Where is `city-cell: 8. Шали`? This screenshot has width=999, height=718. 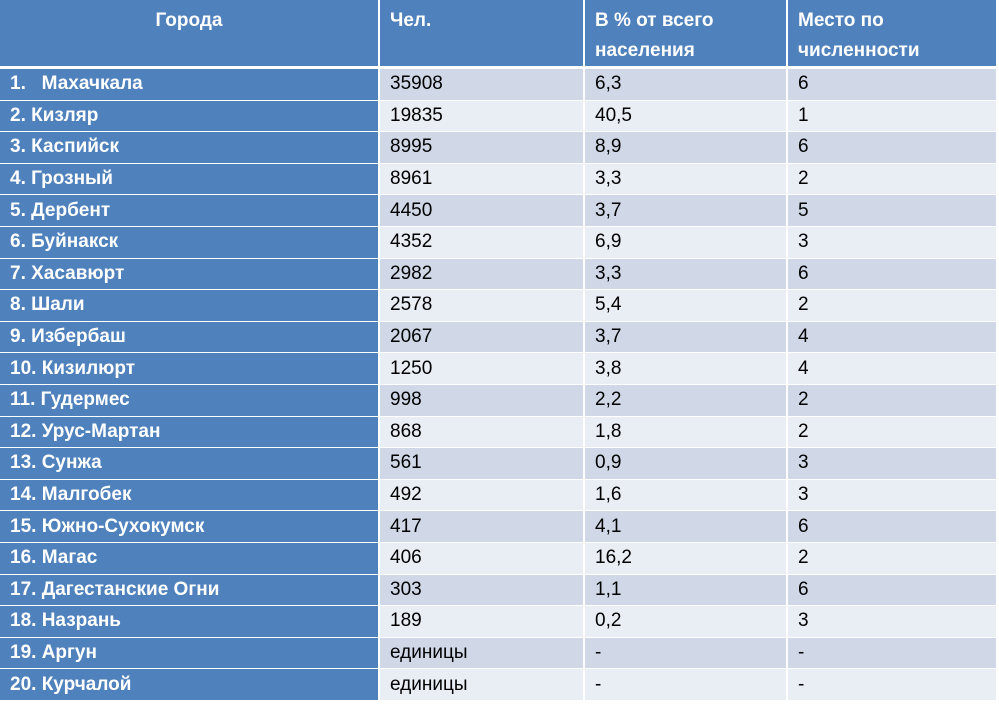
city-cell: 8. Шали is located at coordinates (190, 306).